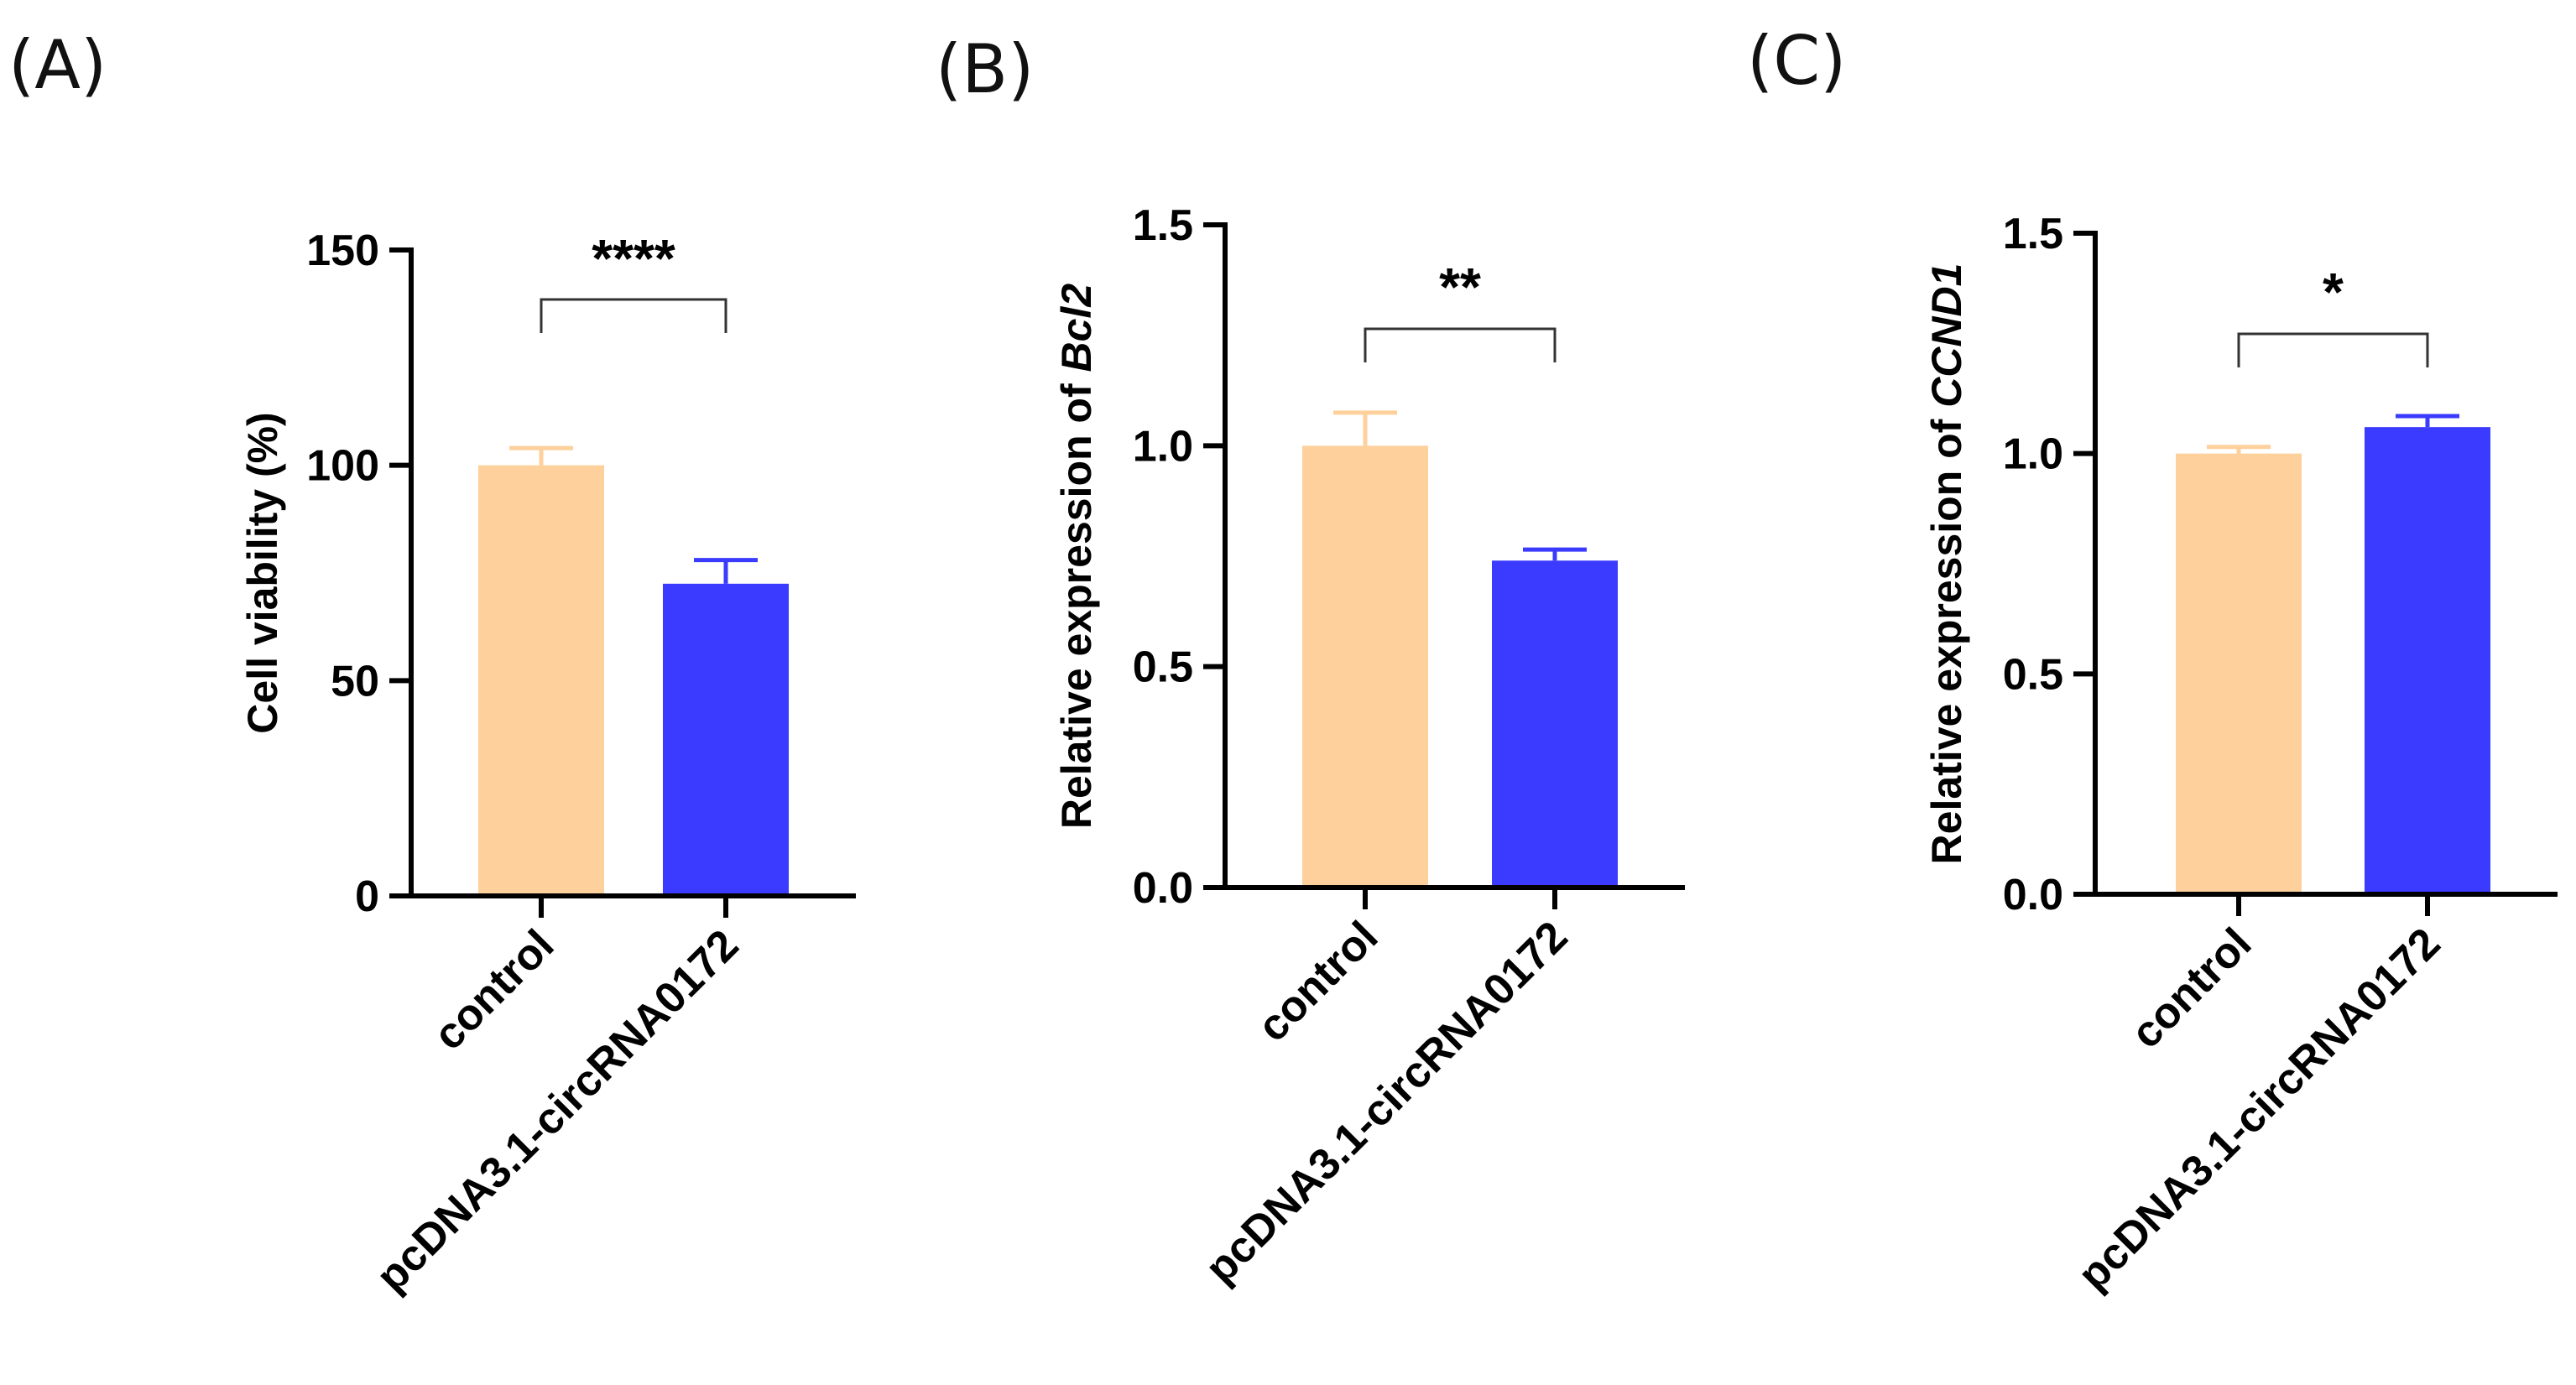 The height and width of the screenshot is (1385, 2576). What do you see at coordinates (57, 65) in the screenshot?
I see `panel-label: (A)` at bounding box center [57, 65].